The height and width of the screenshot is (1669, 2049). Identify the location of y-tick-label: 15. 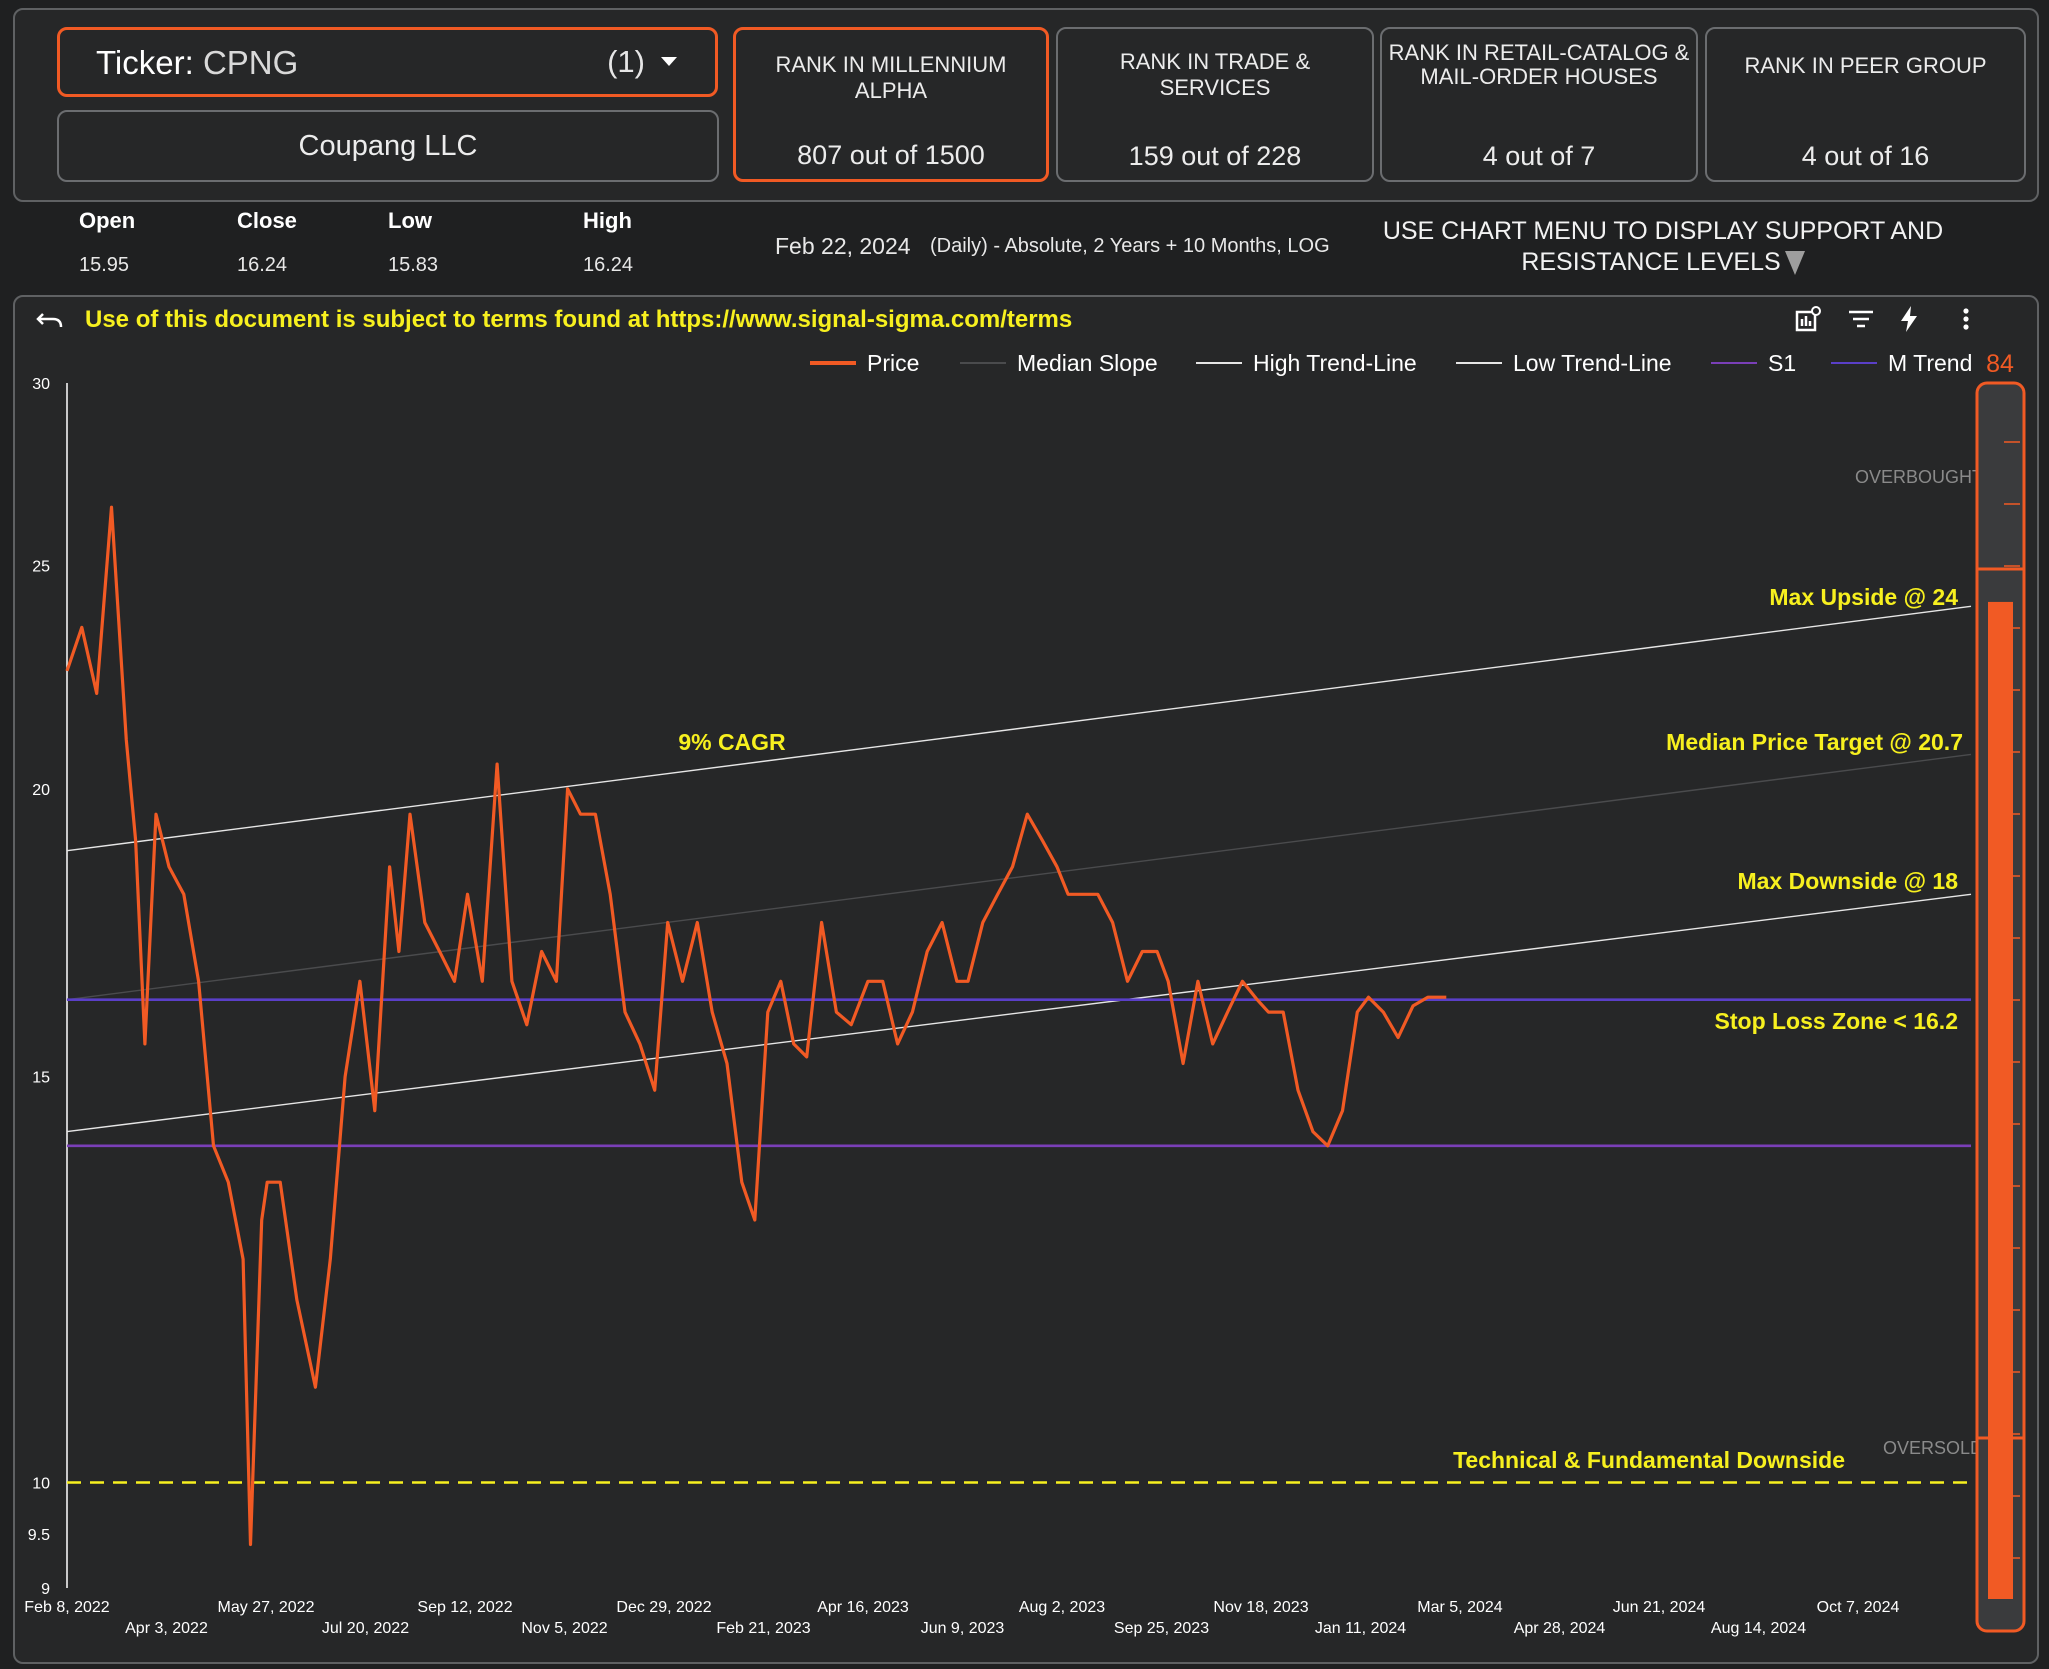
(41, 1078).